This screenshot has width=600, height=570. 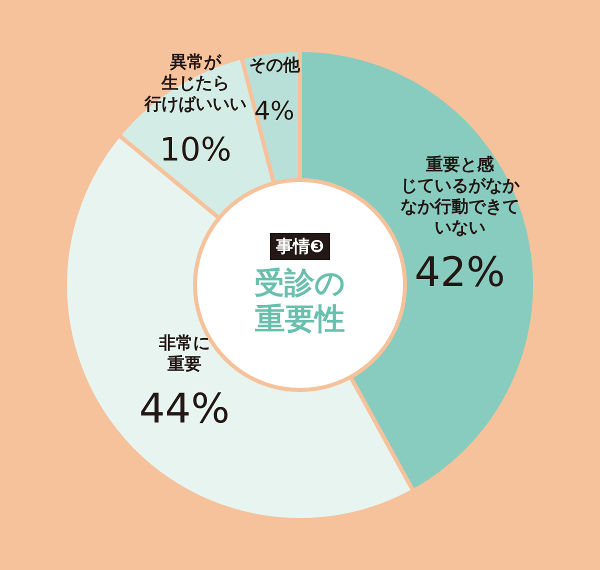 I want to click on slice-label: 異常が生じたら行けばいいい, so click(x=195, y=83).